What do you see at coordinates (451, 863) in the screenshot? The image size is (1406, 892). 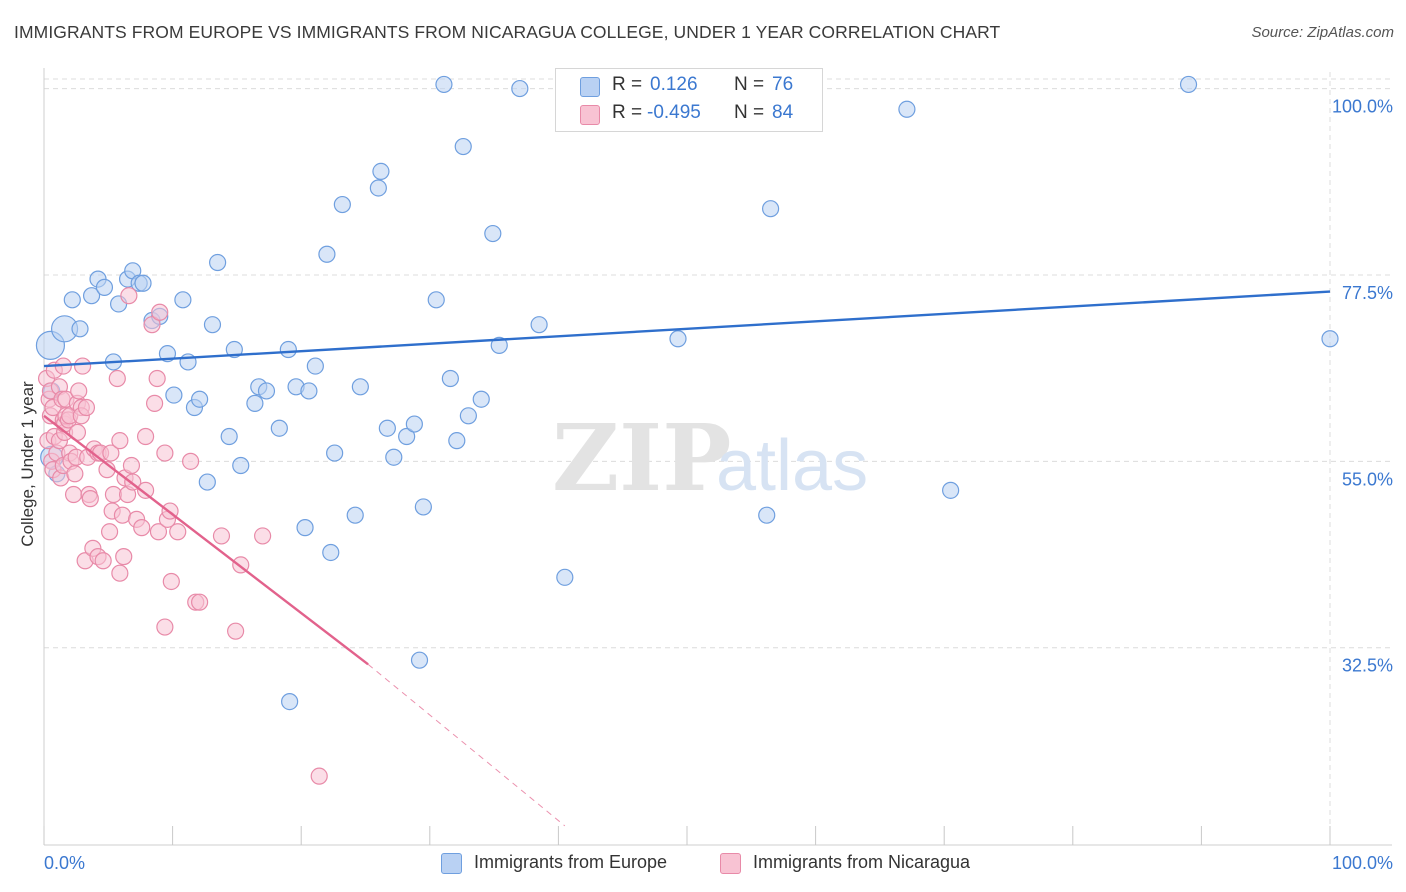 I see `europe-legend-icon` at bounding box center [451, 863].